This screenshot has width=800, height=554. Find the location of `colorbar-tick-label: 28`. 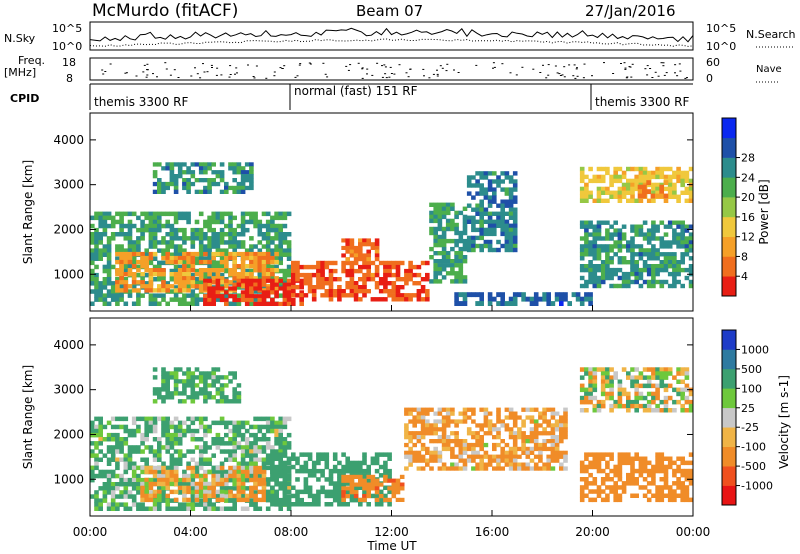

colorbar-tick-label: 28 is located at coordinates (748, 158).